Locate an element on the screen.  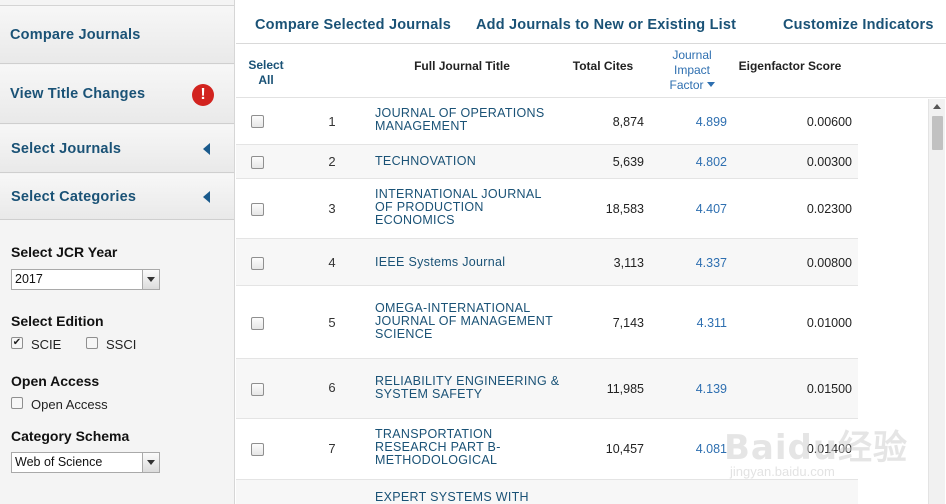
total-cites-value: 10,457 is located at coordinates (624, 449).